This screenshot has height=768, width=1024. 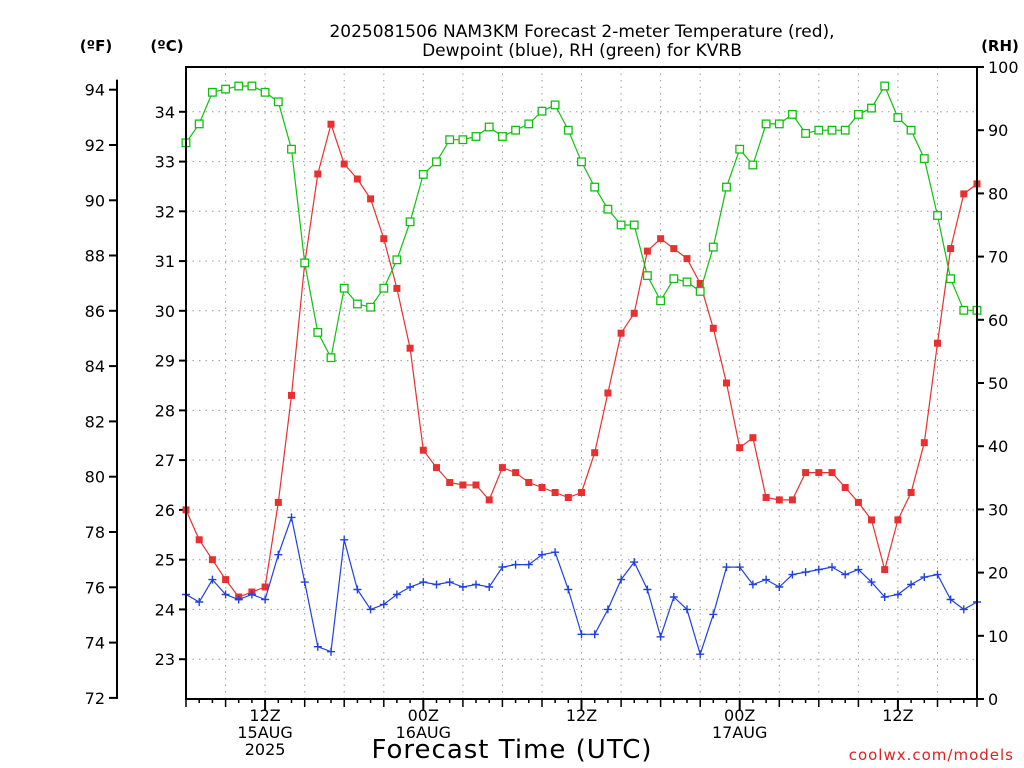 What do you see at coordinates (423, 715) in the screenshot?
I see `x-tick-label: 00Z` at bounding box center [423, 715].